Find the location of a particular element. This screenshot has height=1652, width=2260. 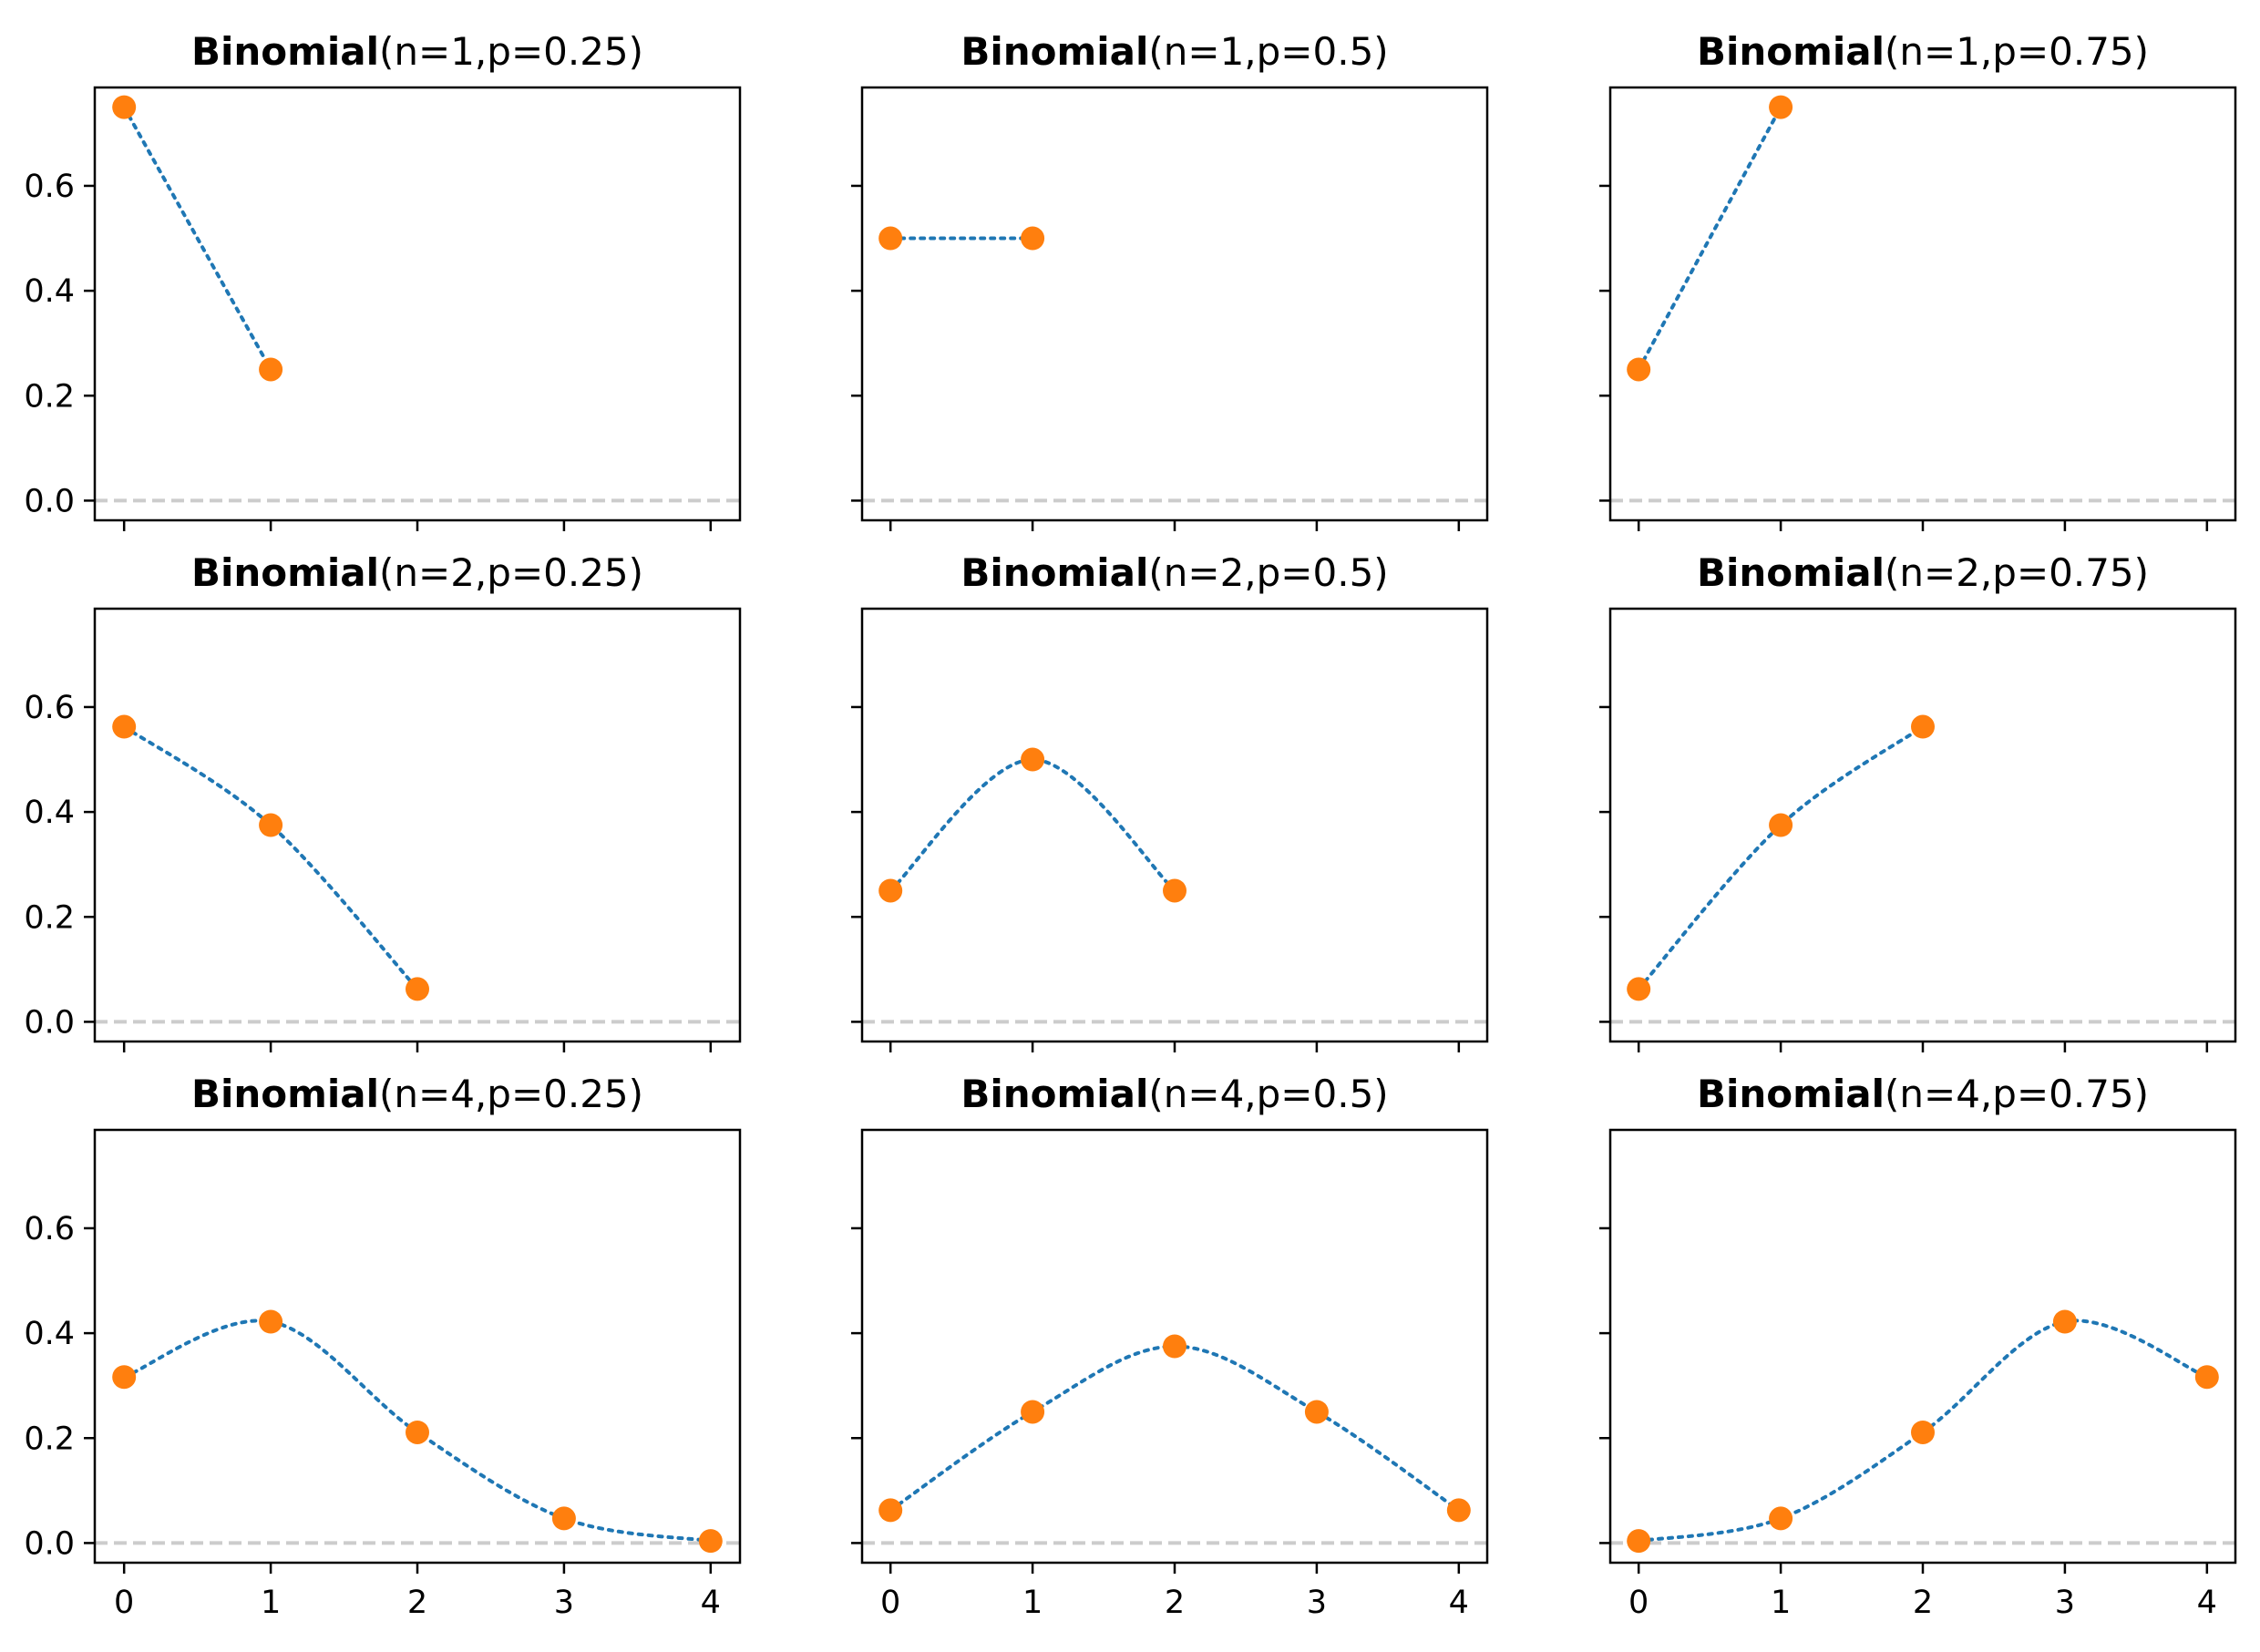

subplot-6: Binomial(n=2,p=0.75) is located at coordinates (1918, 801).